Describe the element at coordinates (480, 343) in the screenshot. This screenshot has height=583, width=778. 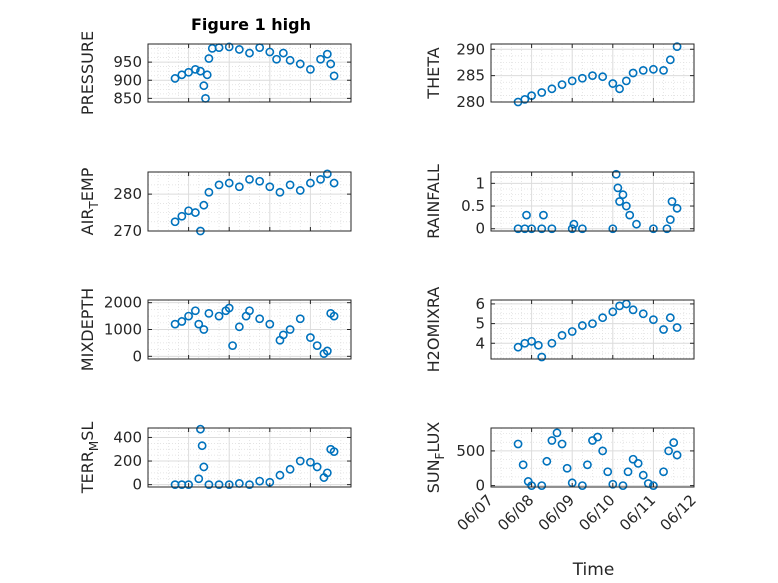
I see `y-tick-label: 4` at that location.